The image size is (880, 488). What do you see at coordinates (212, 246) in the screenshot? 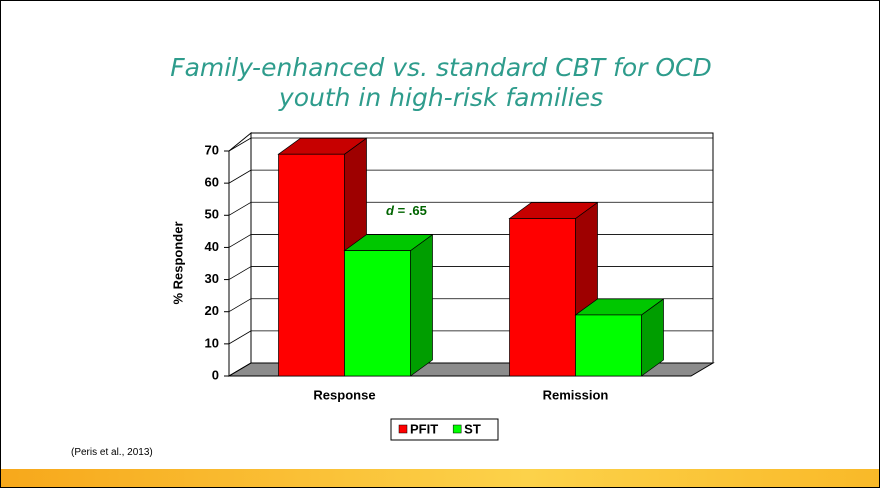
I see `y-tick-label: 40` at bounding box center [212, 246].